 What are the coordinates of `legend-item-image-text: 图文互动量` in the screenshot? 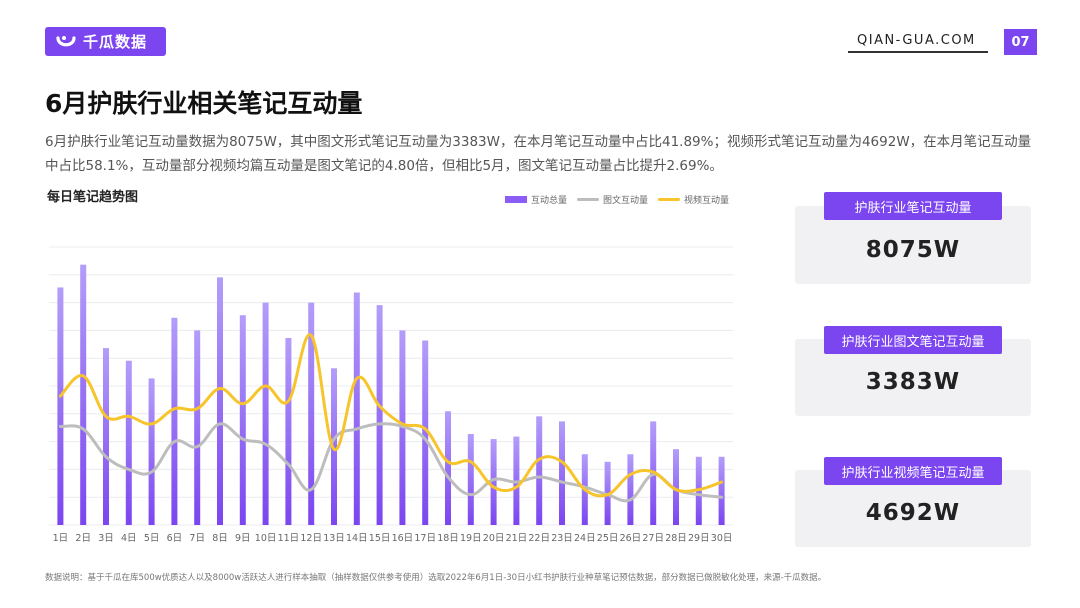 It's located at (612, 199).